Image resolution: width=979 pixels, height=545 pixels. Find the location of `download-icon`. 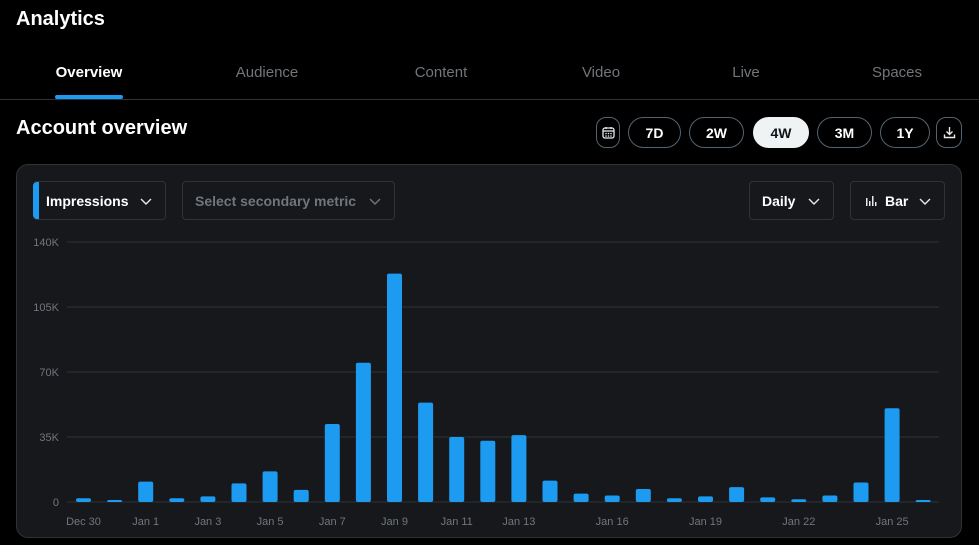

download-icon is located at coordinates (949, 133).